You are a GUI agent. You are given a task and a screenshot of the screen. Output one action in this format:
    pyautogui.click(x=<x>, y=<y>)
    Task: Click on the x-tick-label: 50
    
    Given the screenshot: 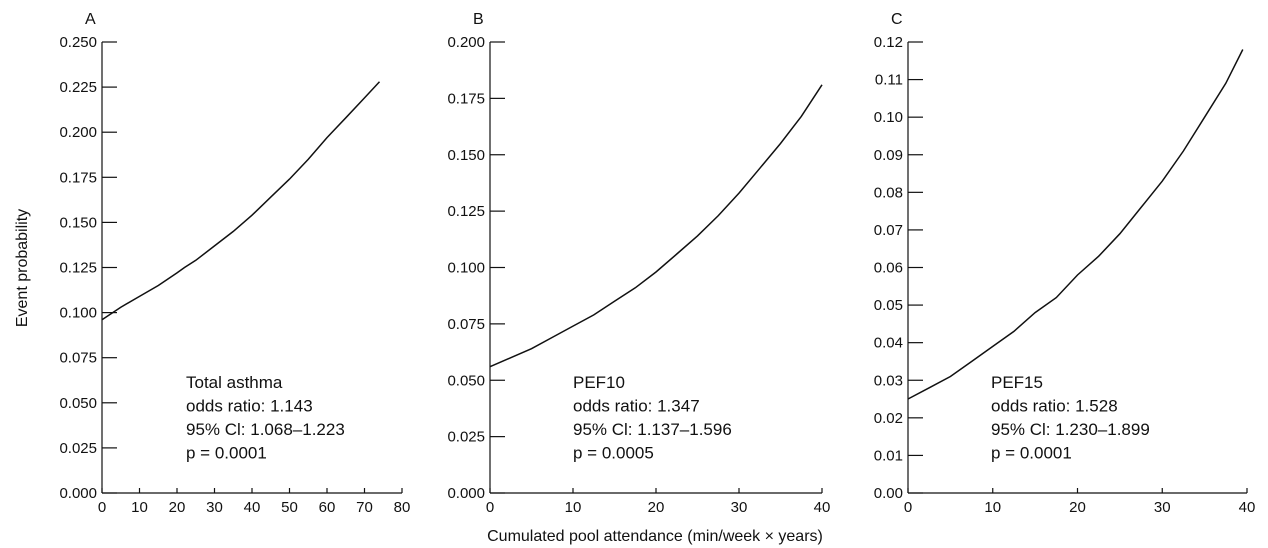 What is the action you would take?
    pyautogui.click(x=289, y=507)
    